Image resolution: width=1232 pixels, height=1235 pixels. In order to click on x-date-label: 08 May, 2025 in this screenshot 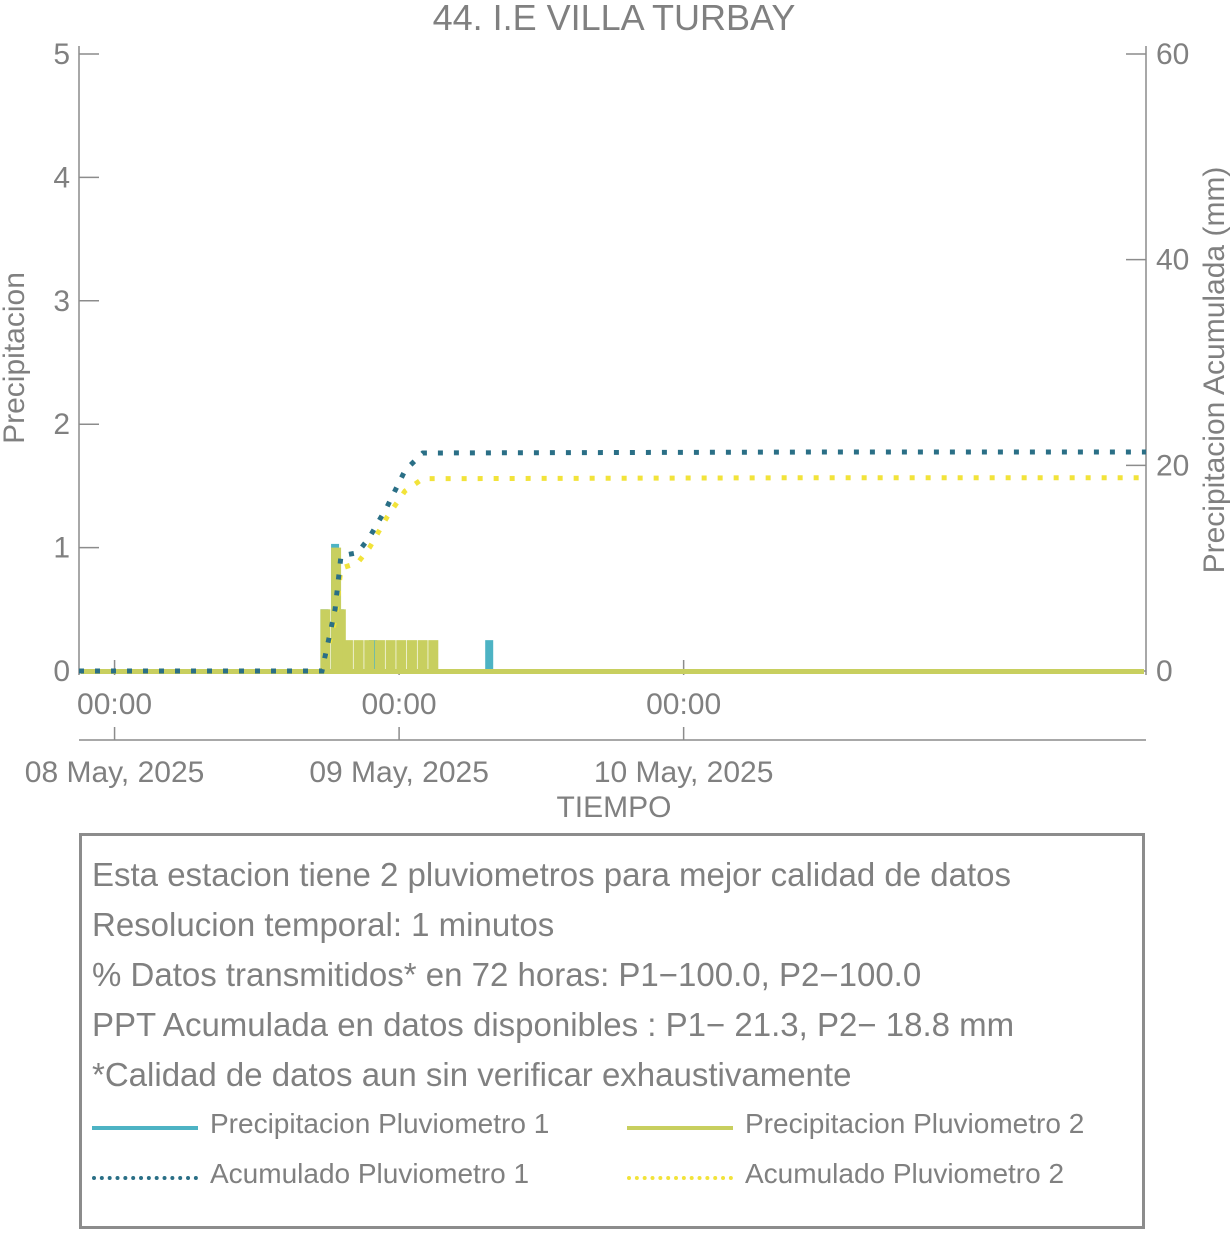, I will do `click(115, 772)`.